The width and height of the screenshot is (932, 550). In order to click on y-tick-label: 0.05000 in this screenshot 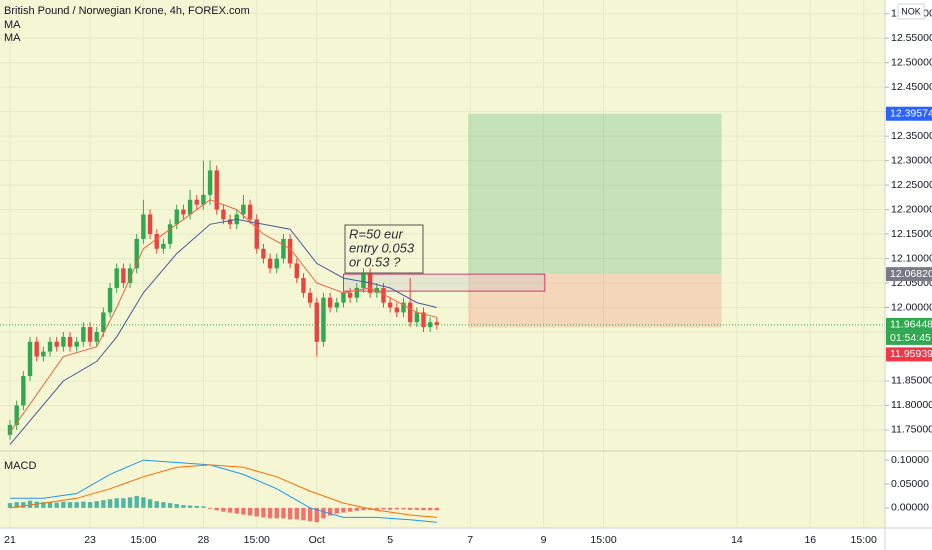, I will do `click(910, 484)`.